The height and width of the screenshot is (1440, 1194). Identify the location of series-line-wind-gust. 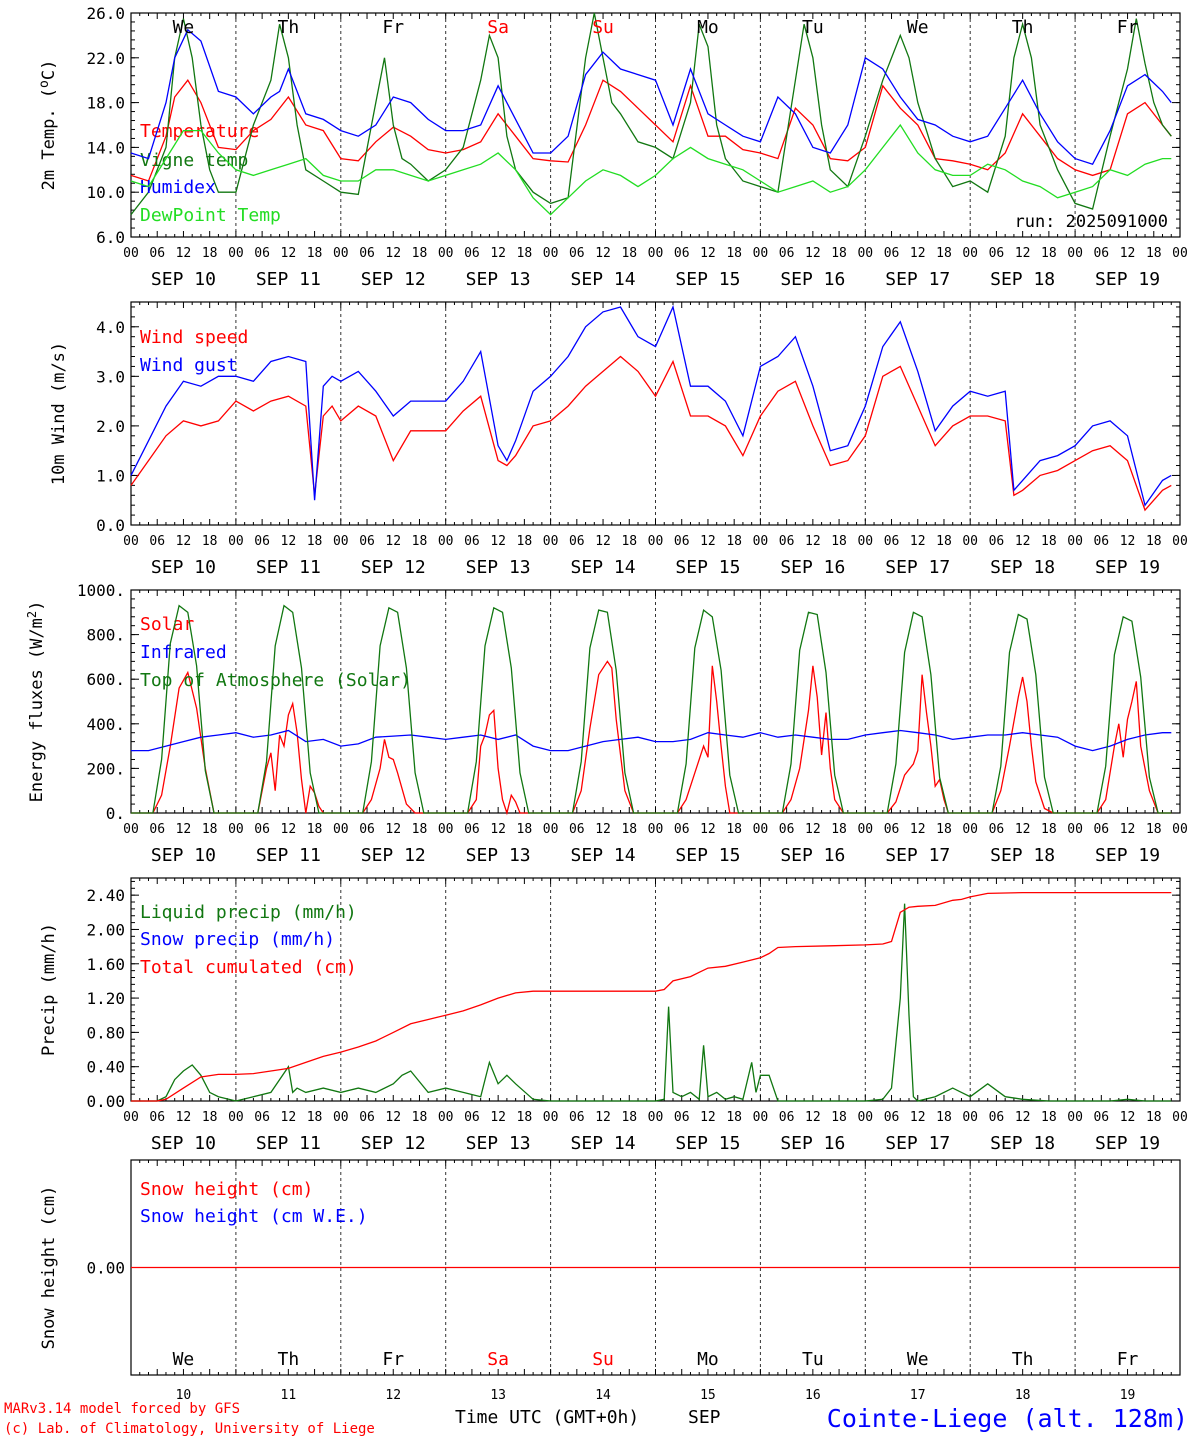
(651, 405).